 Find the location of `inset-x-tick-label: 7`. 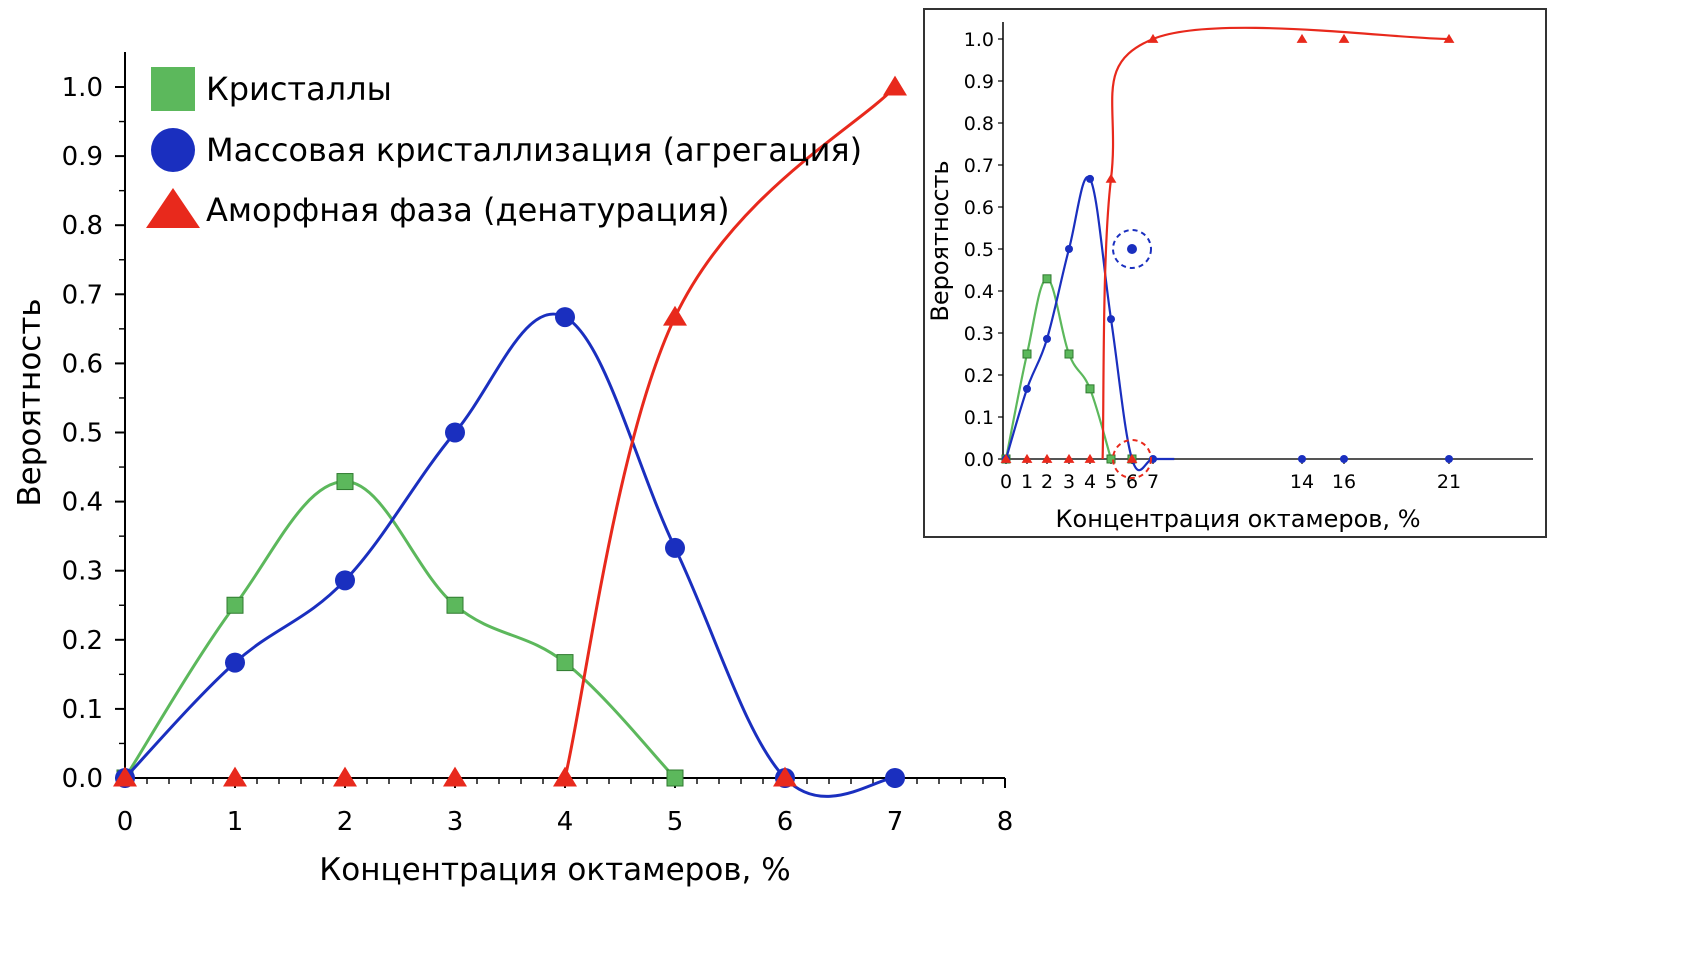

inset-x-tick-label: 7 is located at coordinates (1153, 482).